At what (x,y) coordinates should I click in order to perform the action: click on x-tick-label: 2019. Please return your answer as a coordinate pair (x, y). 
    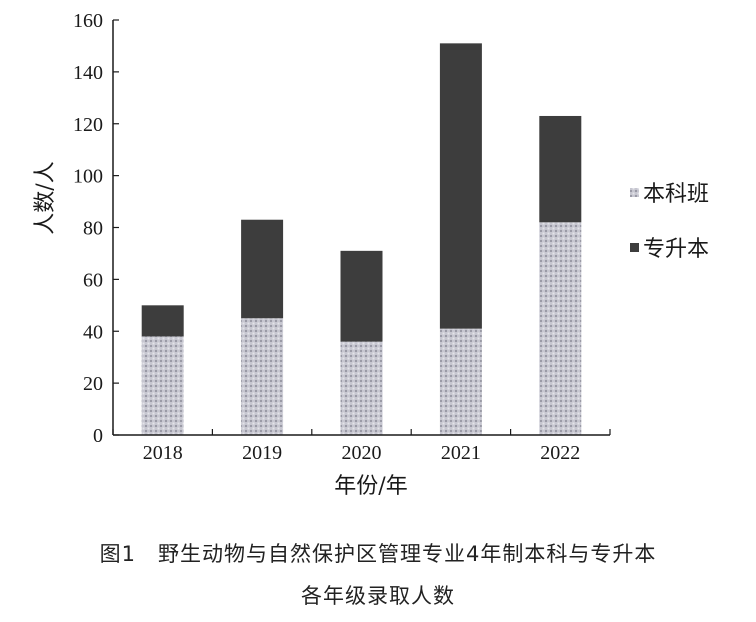
    Looking at the image, I should click on (262, 453).